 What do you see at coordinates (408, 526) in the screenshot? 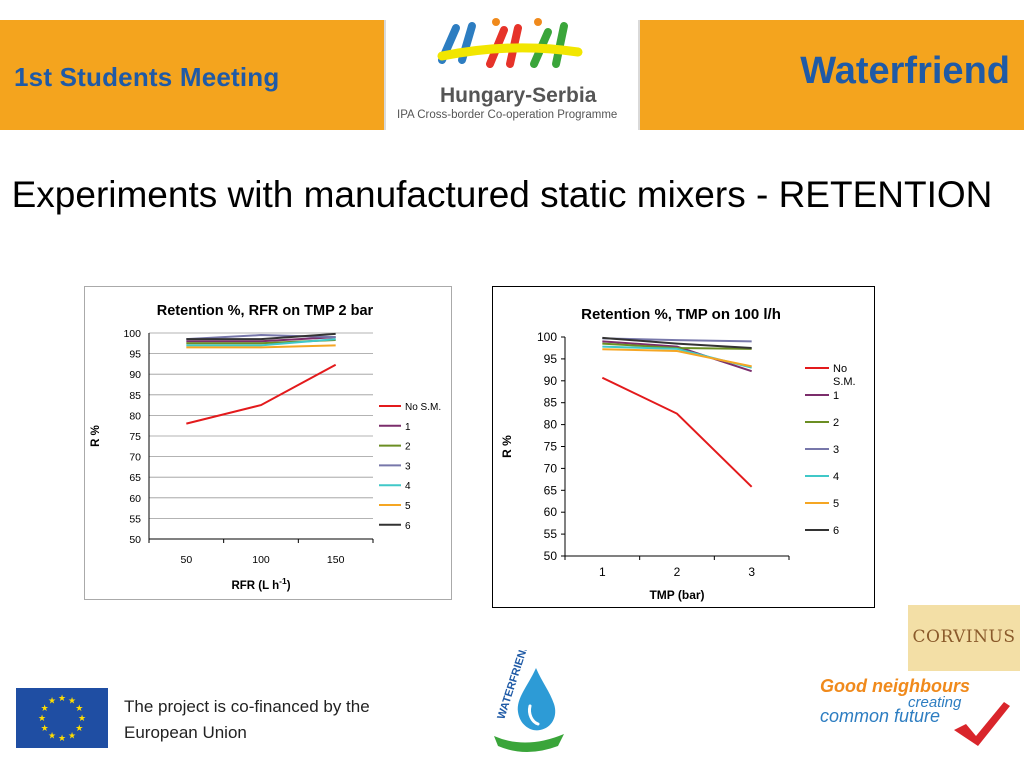
I see `chart1-legend-label: 6` at bounding box center [408, 526].